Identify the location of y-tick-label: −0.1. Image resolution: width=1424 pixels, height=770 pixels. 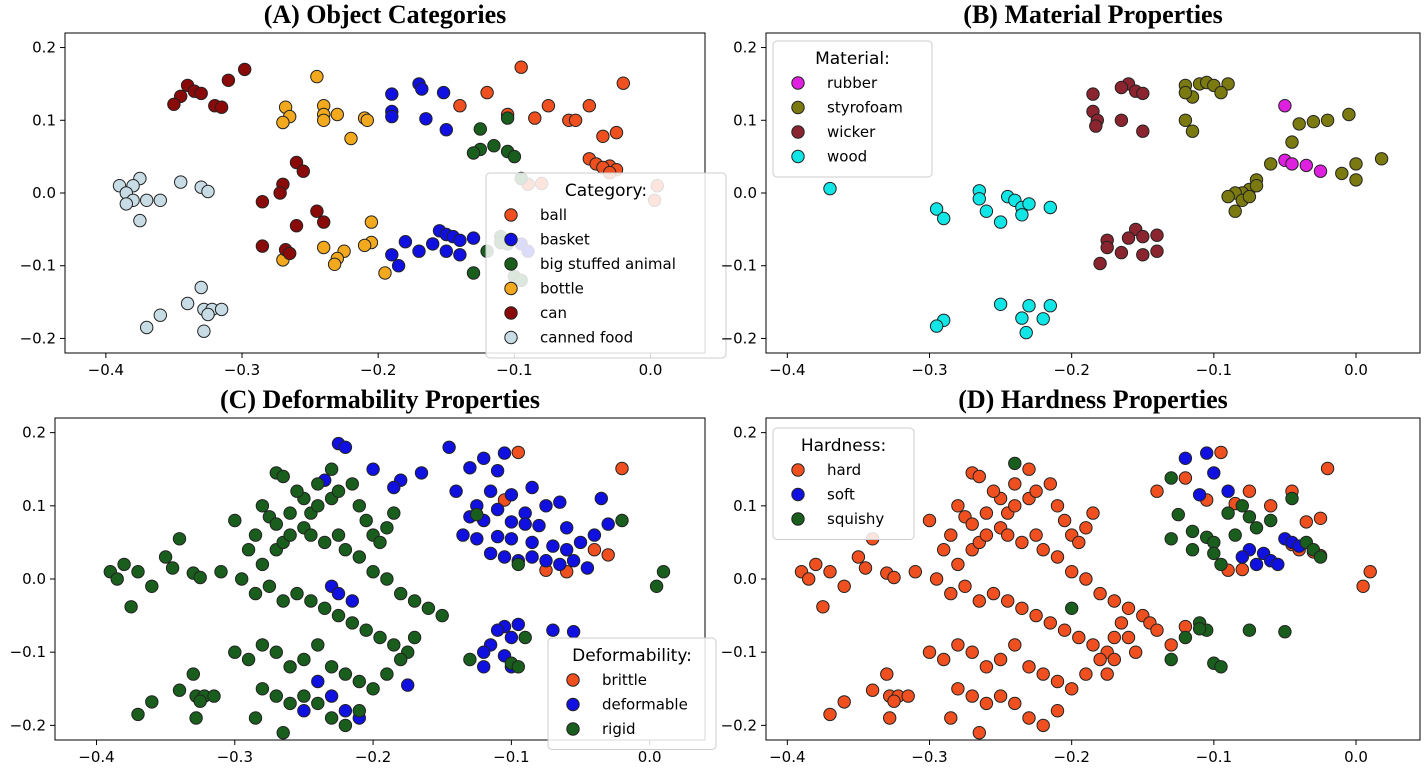
(739, 266).